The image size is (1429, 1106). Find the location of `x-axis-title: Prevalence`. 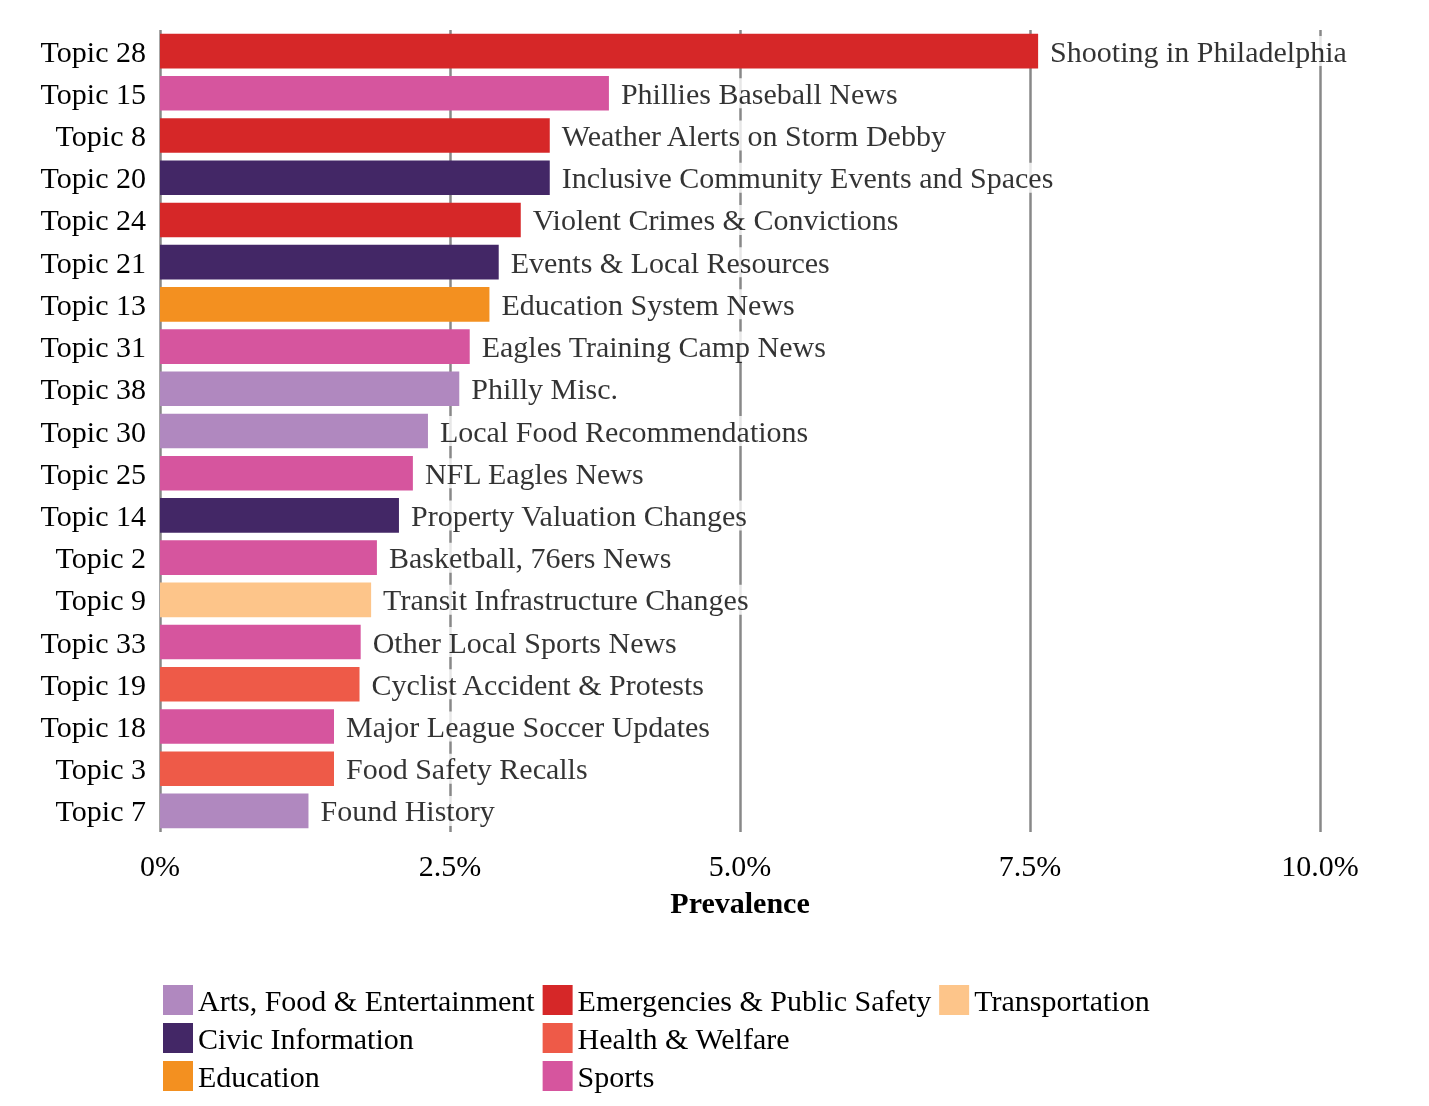

x-axis-title: Prevalence is located at coordinates (740, 902).